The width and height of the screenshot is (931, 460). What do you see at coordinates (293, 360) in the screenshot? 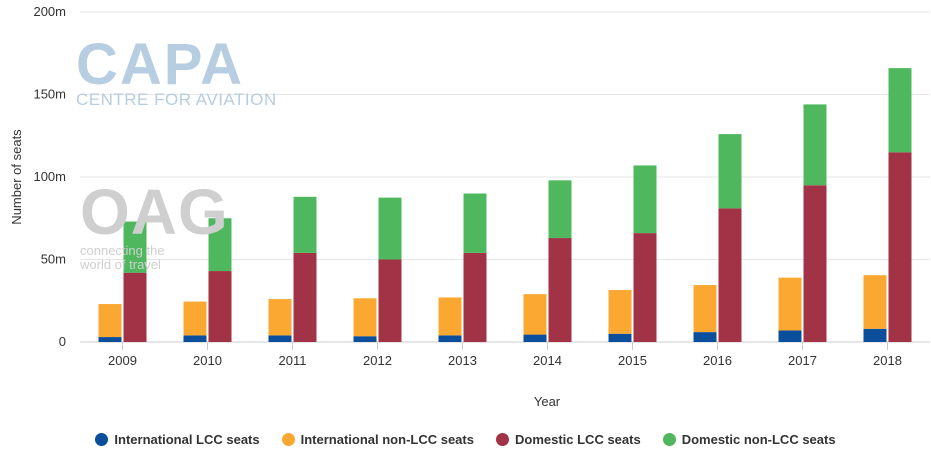
I see `x-tick-label: 2011` at bounding box center [293, 360].